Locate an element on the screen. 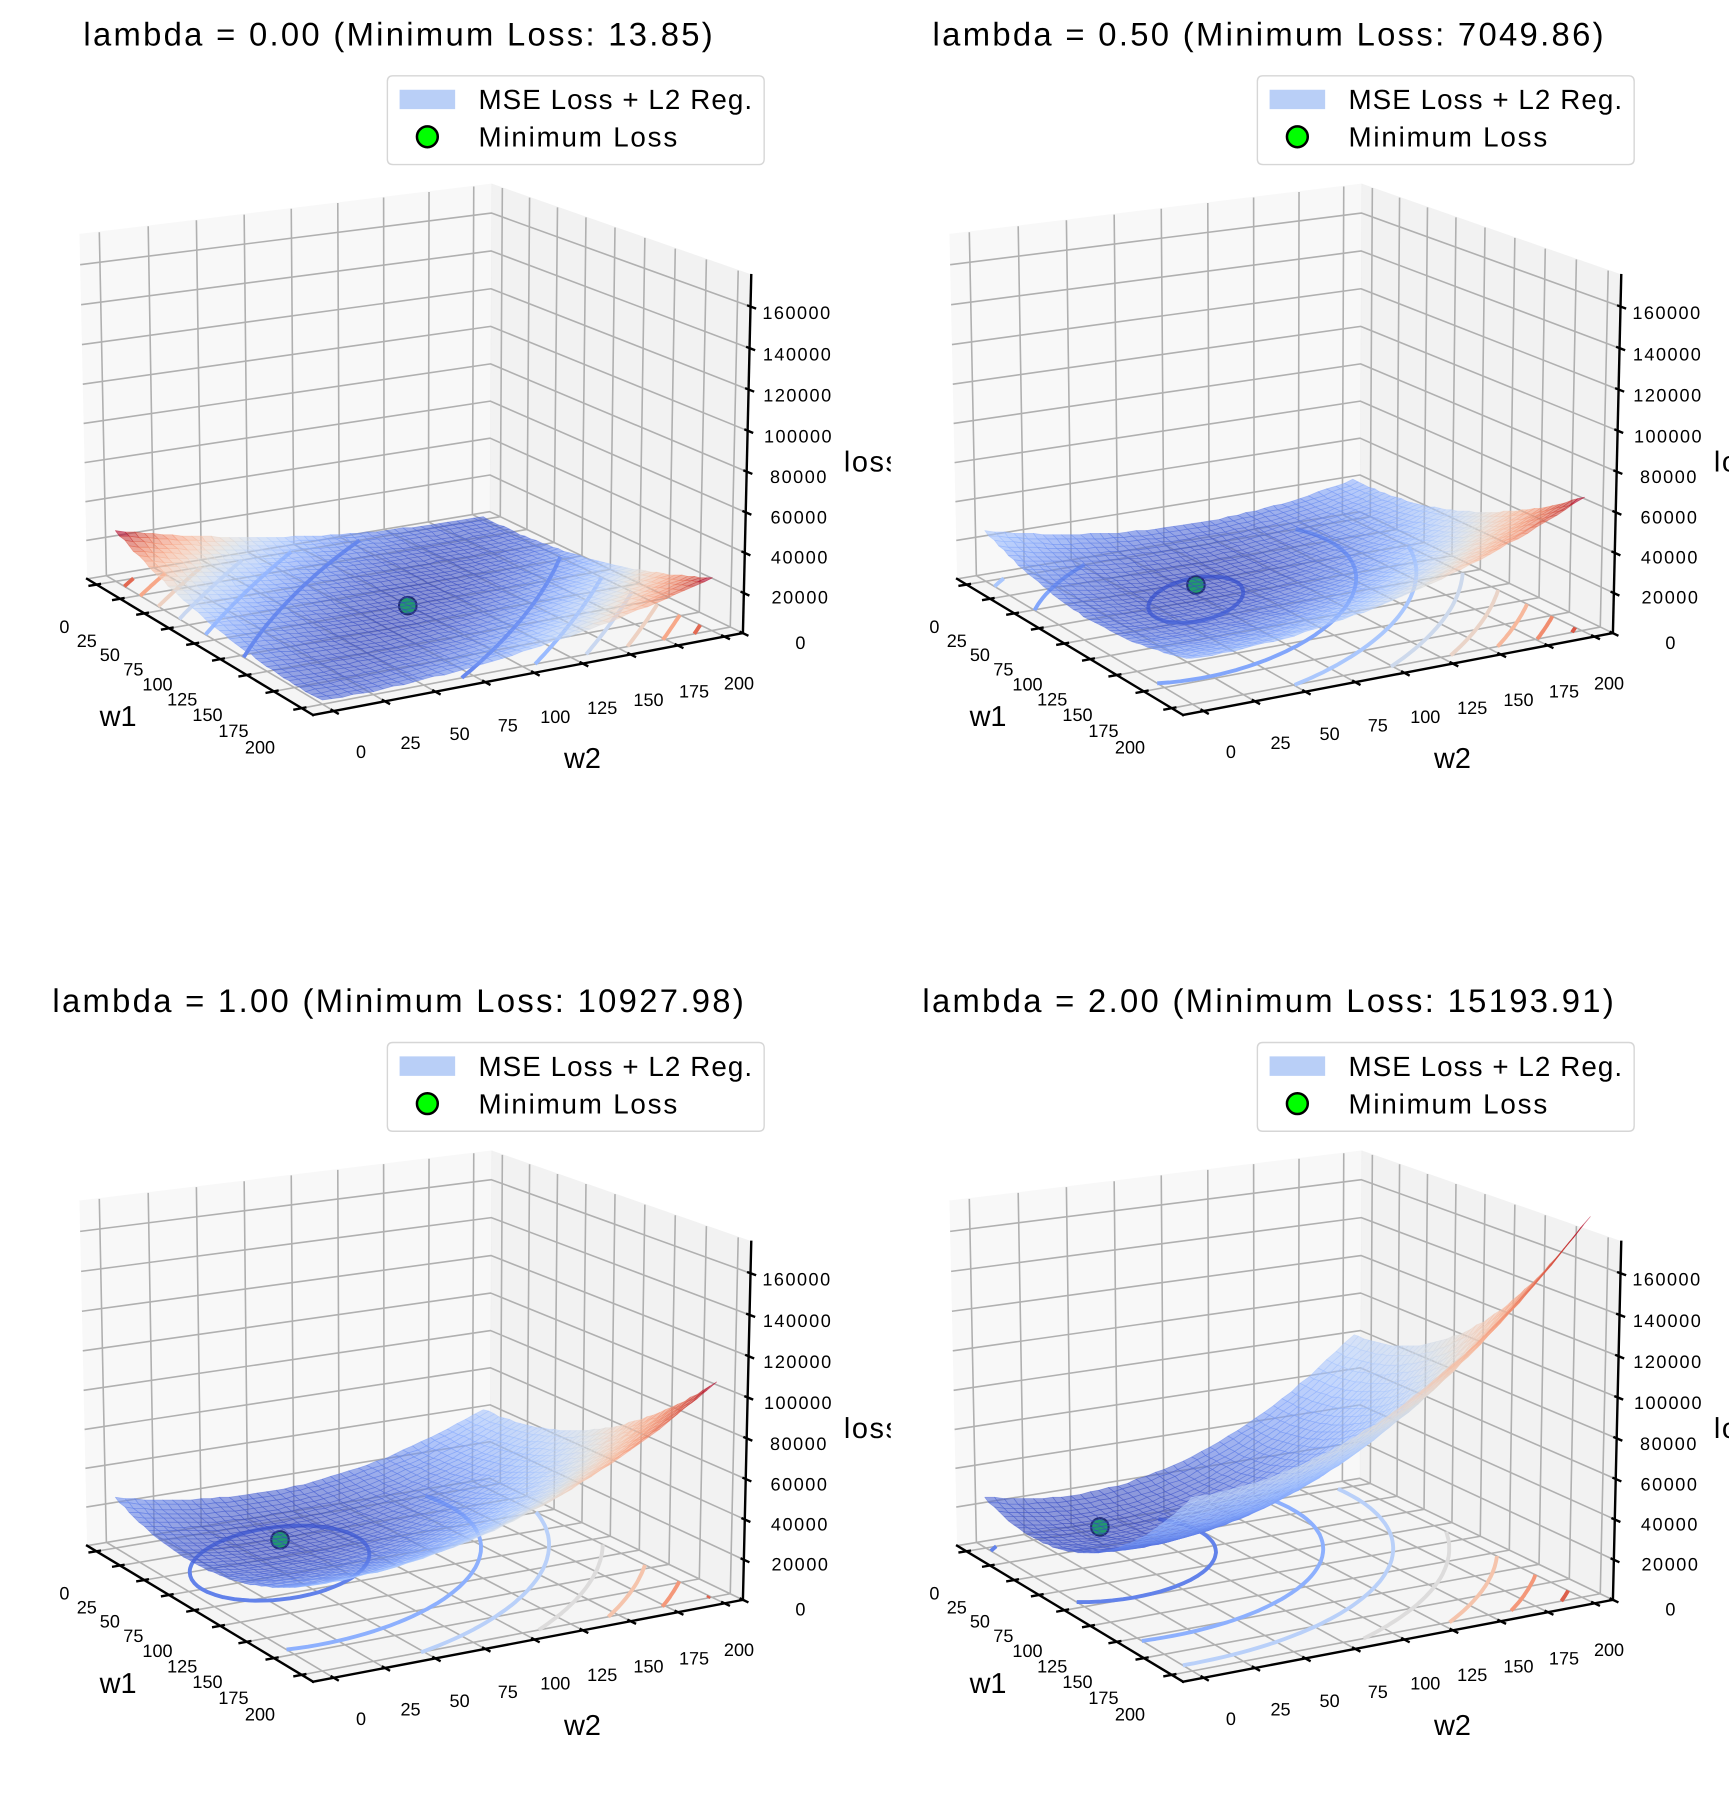 This screenshot has width=1729, height=1805. svg-text:lambda = 1.00 (Minimum Loss: 1: lambda = 1.00 (Minimum Loss: 10927.98) is located at coordinates (397, 1002).